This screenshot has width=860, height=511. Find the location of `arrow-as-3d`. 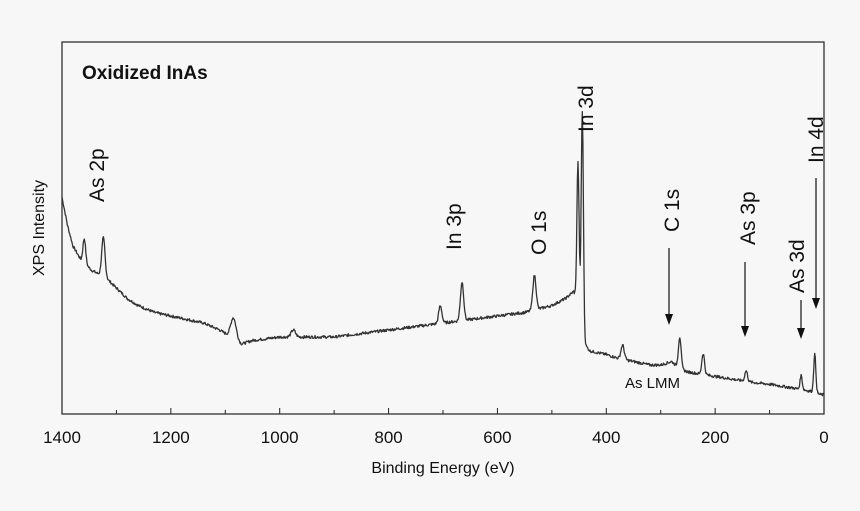

arrow-as-3d is located at coordinates (801, 319).